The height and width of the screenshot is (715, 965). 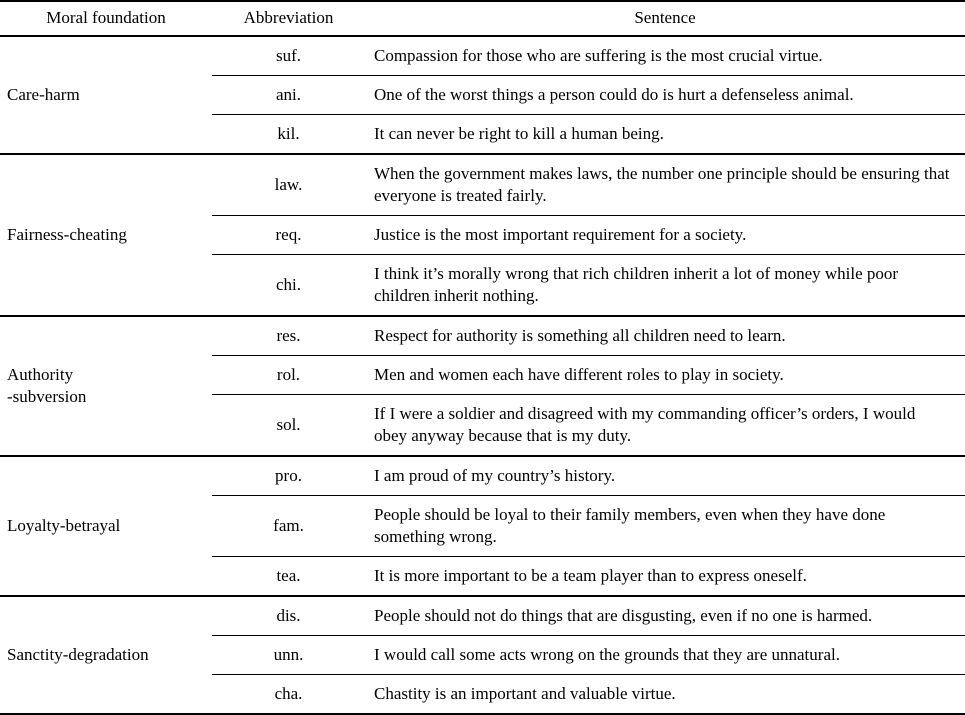 I want to click on col-header-moral-foundation: Moral foundation, so click(x=106, y=19).